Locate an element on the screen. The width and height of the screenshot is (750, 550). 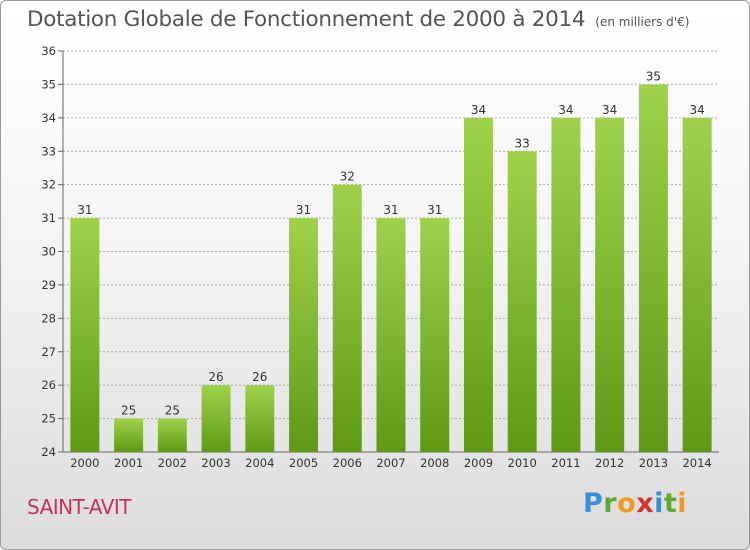
x-tick-label: 2009 is located at coordinates (478, 463).